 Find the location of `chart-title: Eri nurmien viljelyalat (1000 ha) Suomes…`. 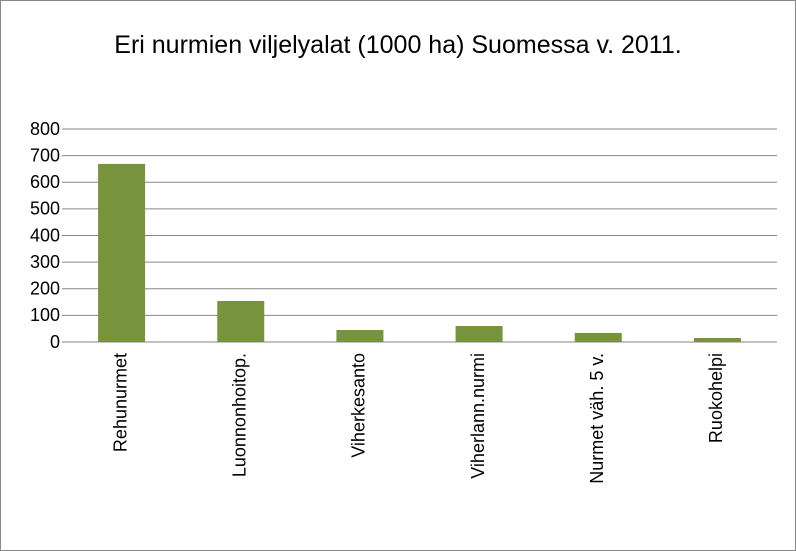

chart-title: Eri nurmien viljelyalat (1000 ha) Suomes… is located at coordinates (398, 45).